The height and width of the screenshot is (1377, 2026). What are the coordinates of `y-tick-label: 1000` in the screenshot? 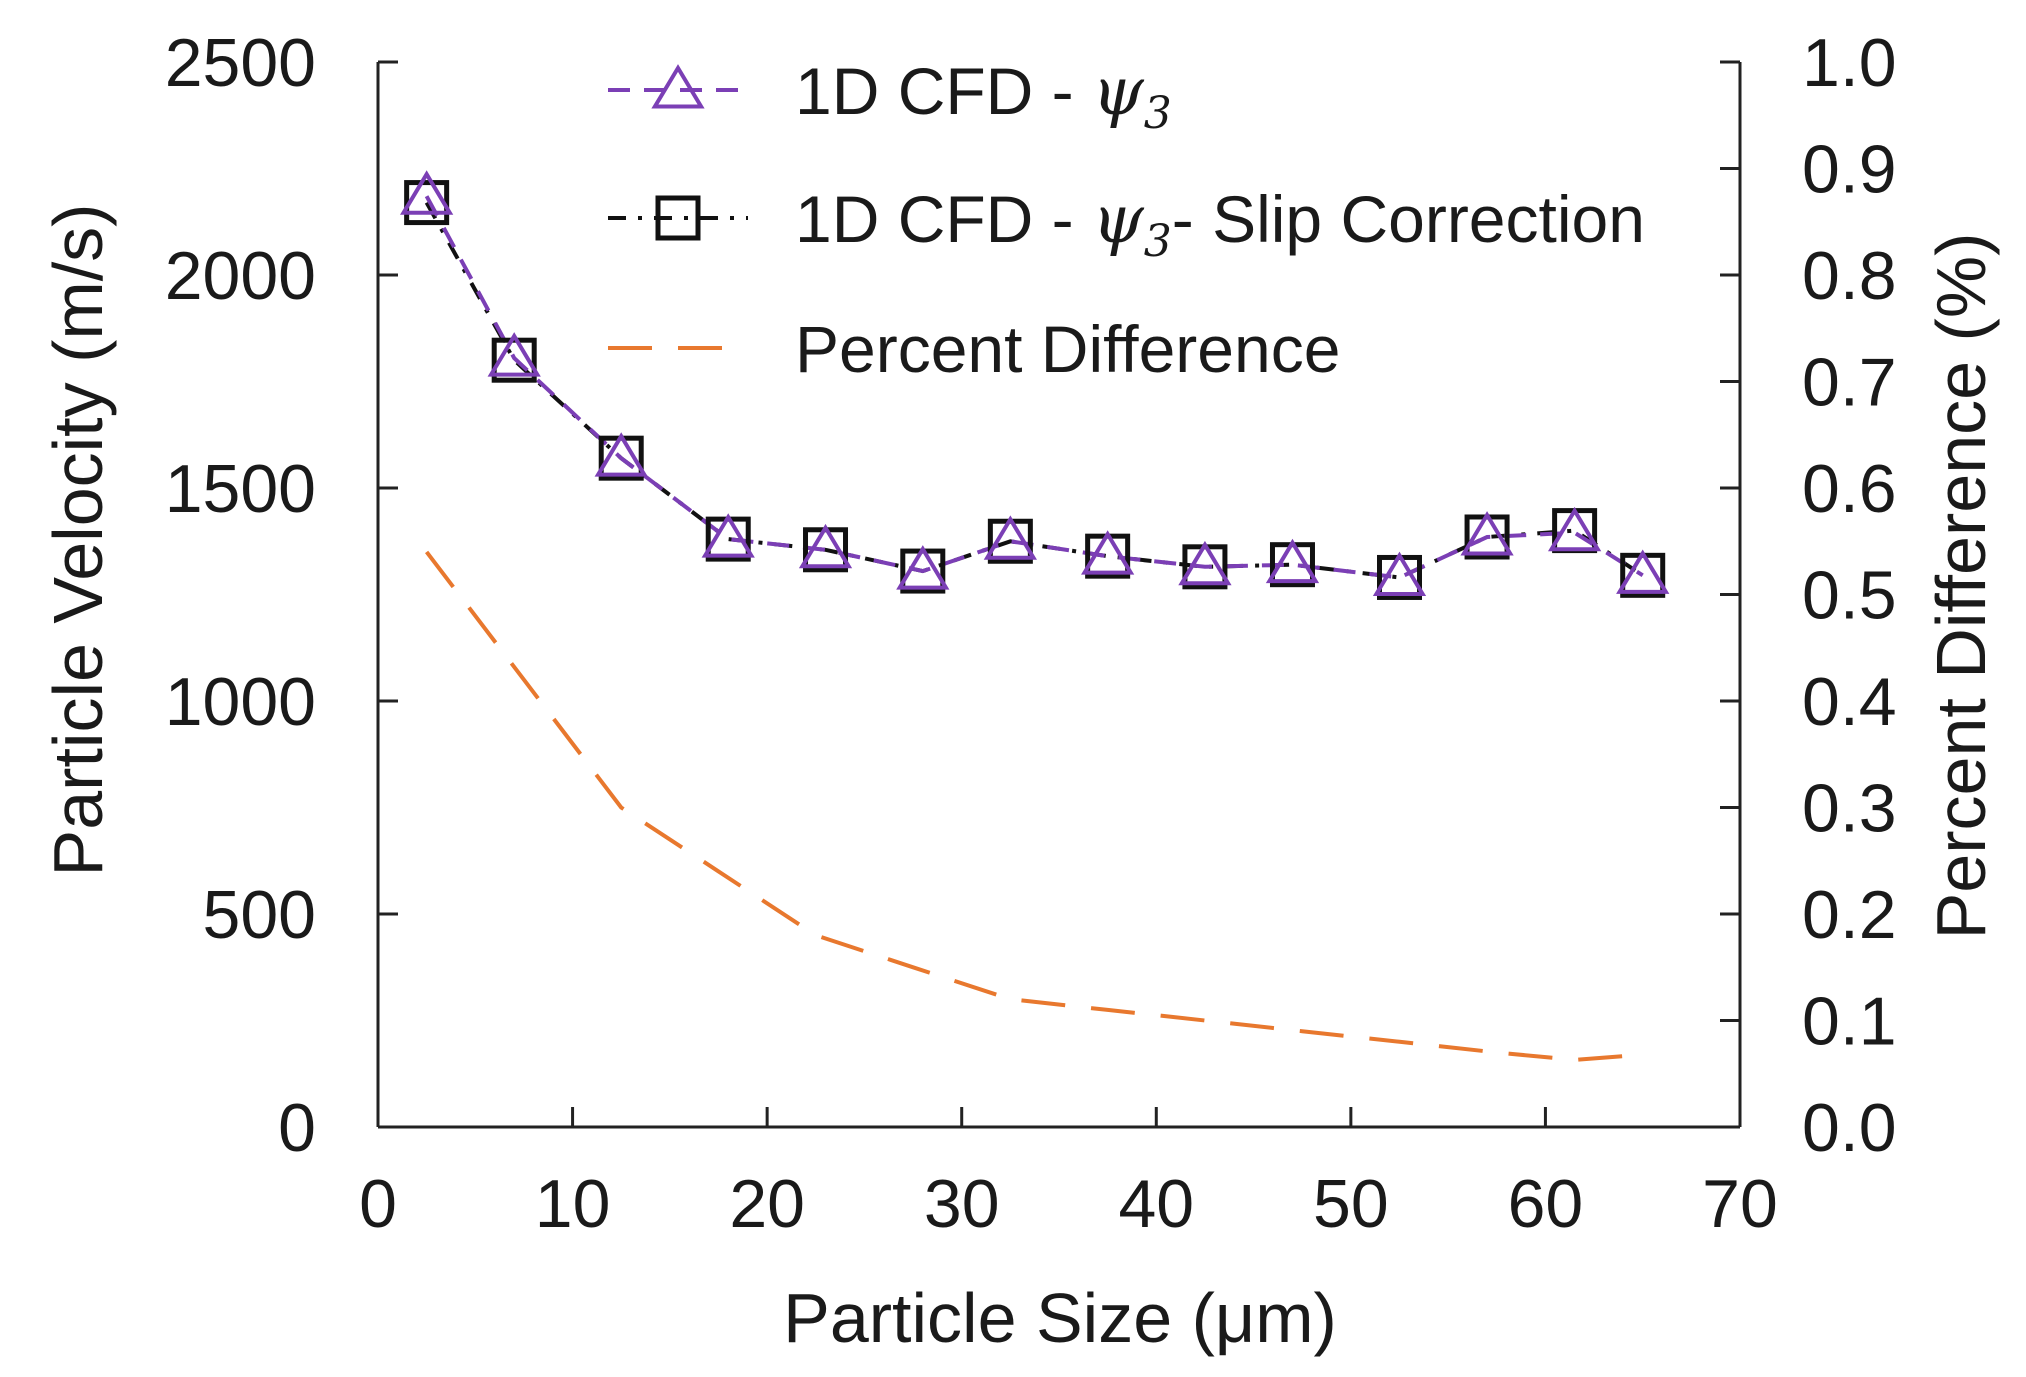 It's located at (240, 702).